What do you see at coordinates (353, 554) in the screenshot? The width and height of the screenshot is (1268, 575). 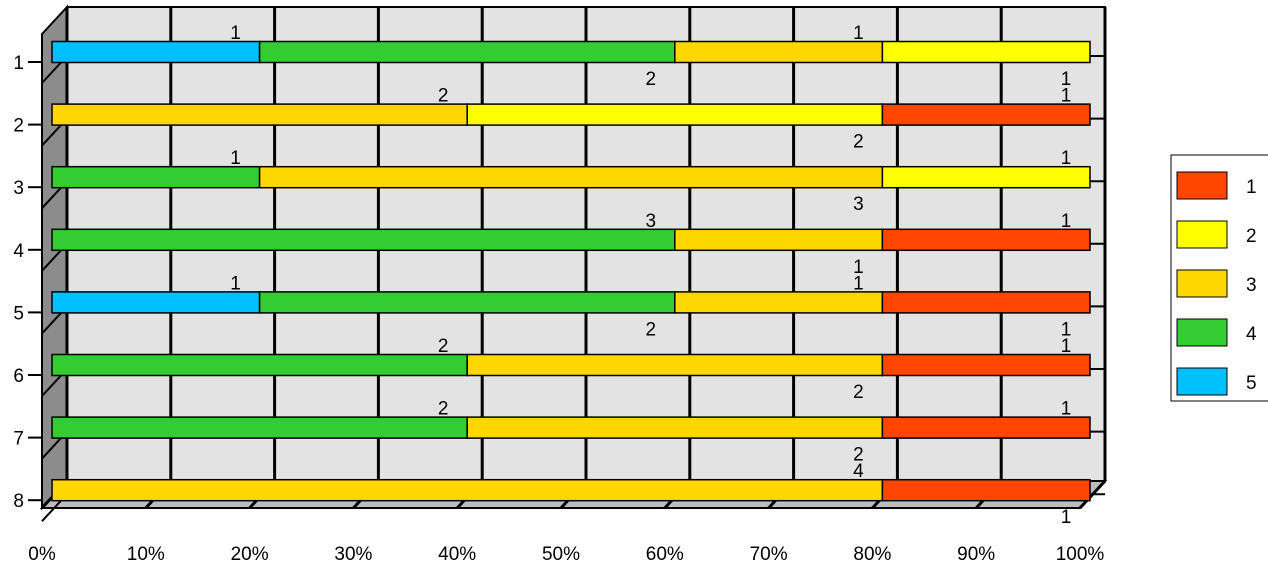 I see `x-tick-label: 30%` at bounding box center [353, 554].